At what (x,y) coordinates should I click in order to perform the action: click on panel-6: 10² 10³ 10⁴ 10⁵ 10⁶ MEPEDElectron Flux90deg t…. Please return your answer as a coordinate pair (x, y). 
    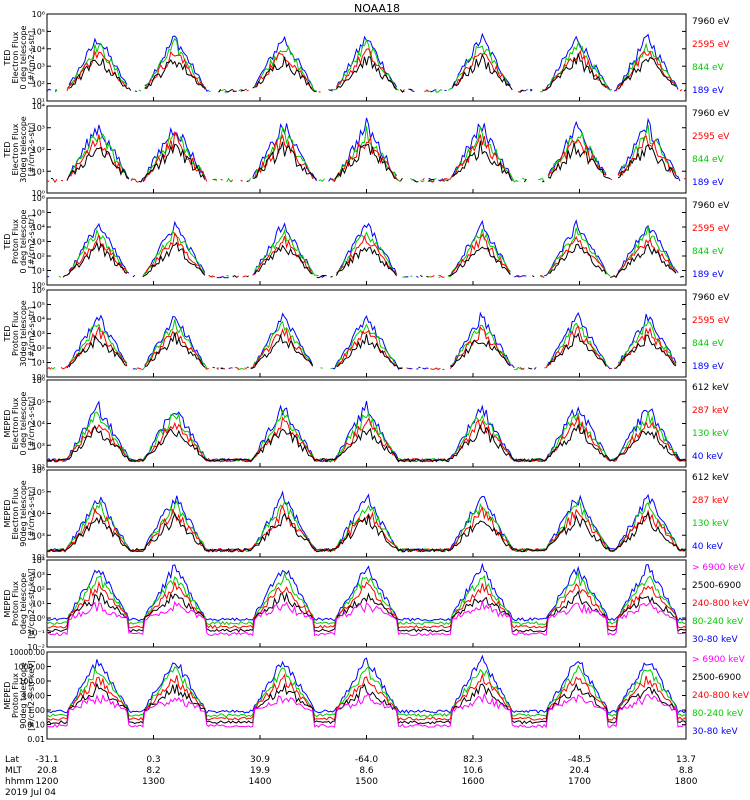
    Looking at the image, I should click on (366, 514).